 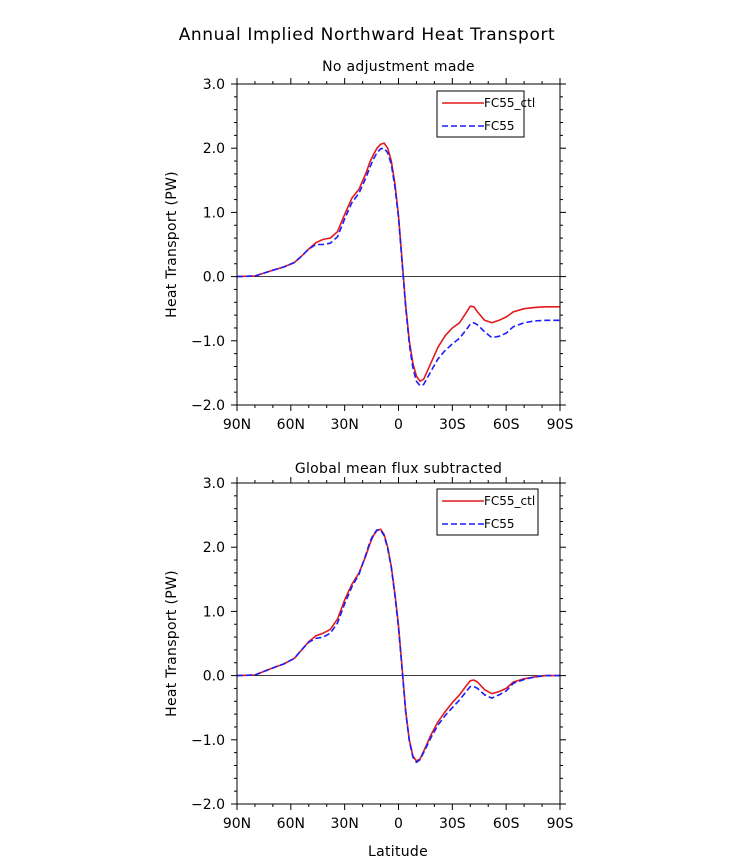 I want to click on subplot-title: No adjustment made, so click(x=398, y=67).